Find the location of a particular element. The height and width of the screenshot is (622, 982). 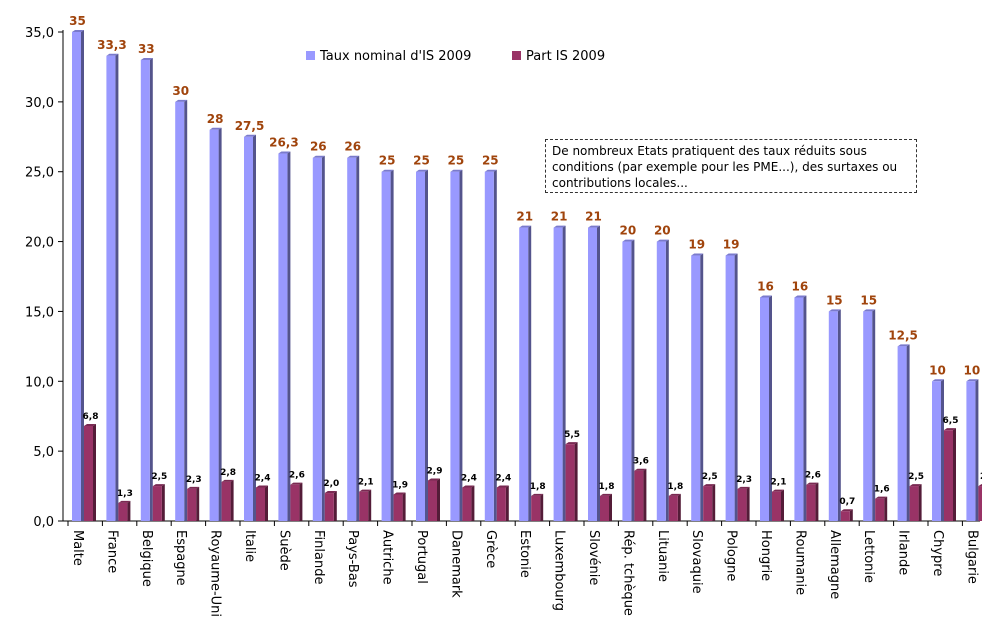

chart-legend: Taux nominal d'IS 2009 Part IS 2009 is located at coordinates (455, 56).